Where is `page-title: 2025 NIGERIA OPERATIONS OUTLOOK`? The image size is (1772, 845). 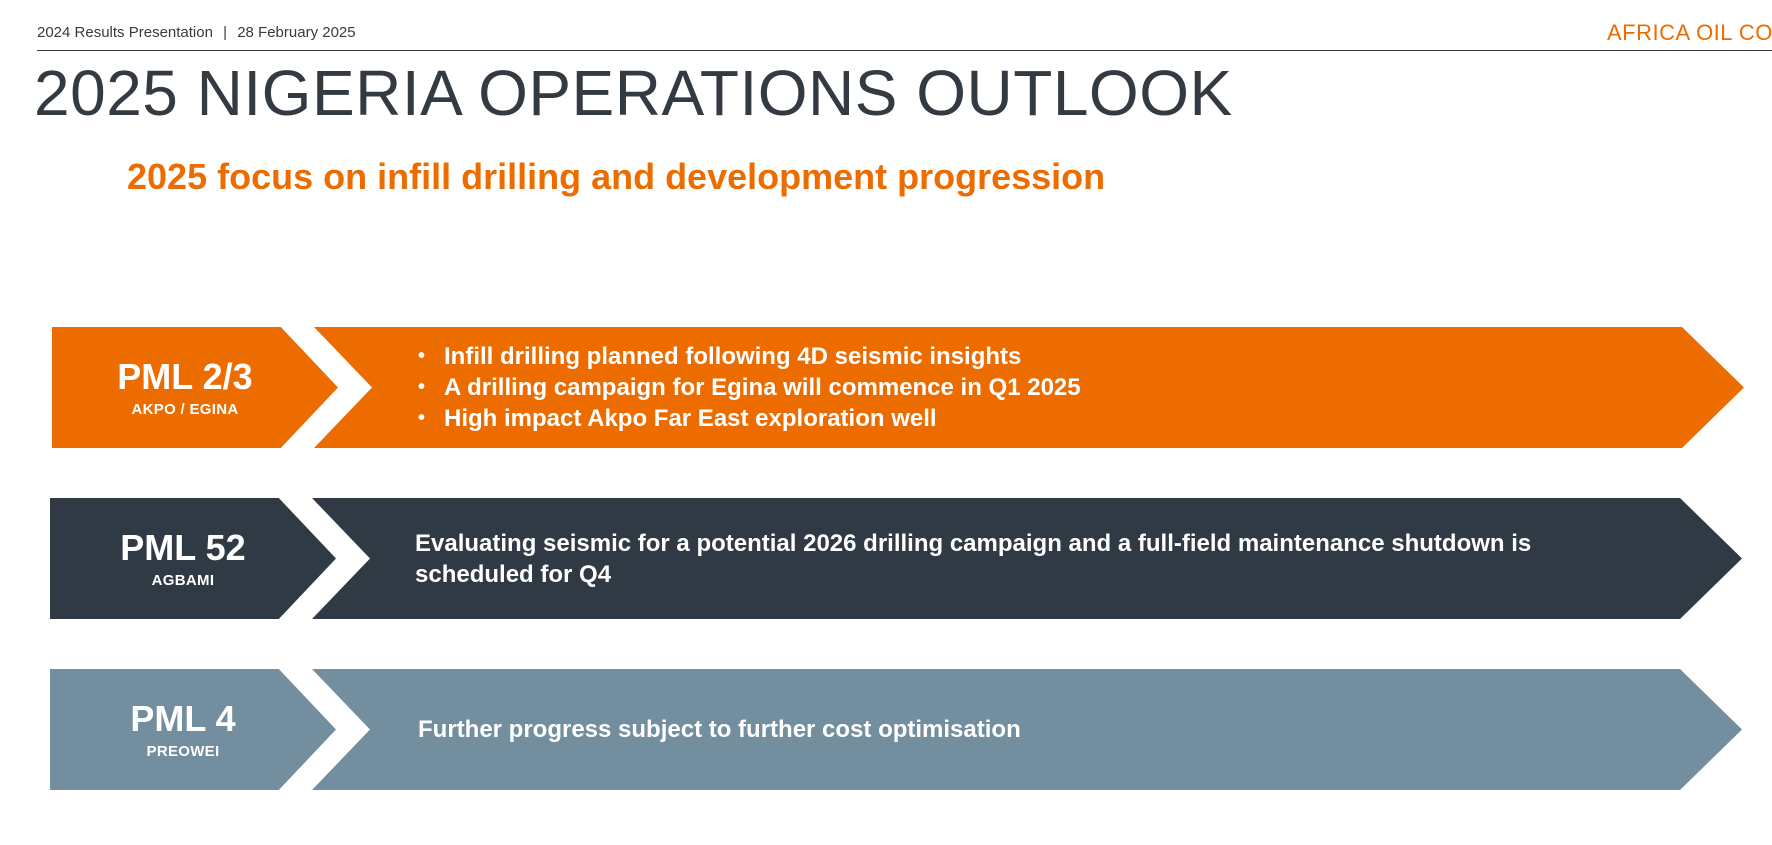
page-title: 2025 NIGERIA OPERATIONS OUTLOOK is located at coordinates (633, 93).